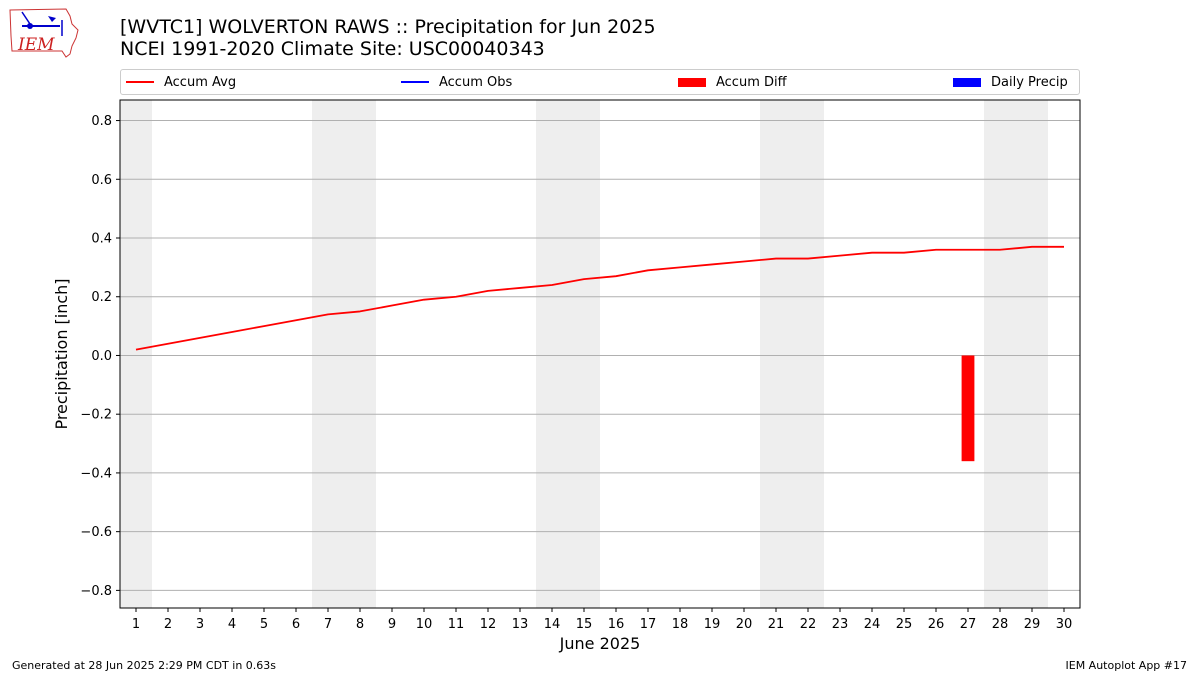 The image size is (1200, 675). What do you see at coordinates (332, 49) in the screenshot?
I see `chart-title-line2: NCEI 1991-2020 Climate Site: USC00040343` at bounding box center [332, 49].